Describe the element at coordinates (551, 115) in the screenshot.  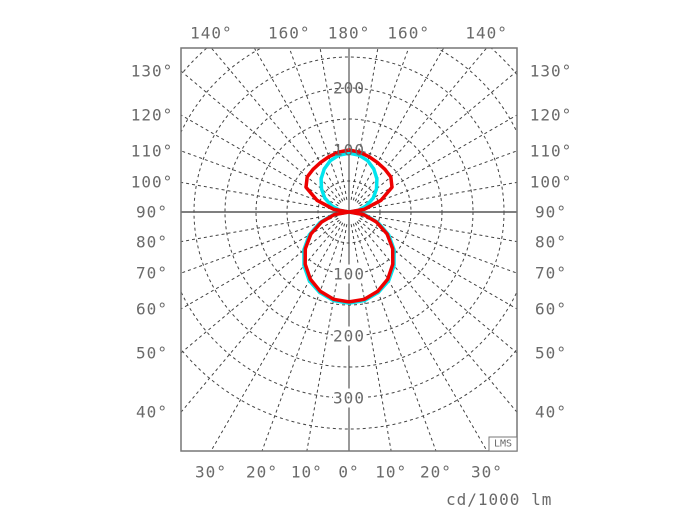
I see `angle-label-right-120: 120°` at that location.